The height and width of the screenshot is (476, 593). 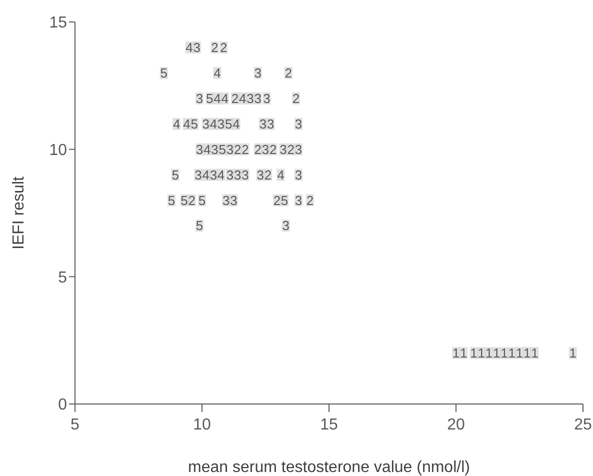 What do you see at coordinates (583, 425) in the screenshot?
I see `x-tick-label: 25` at bounding box center [583, 425].